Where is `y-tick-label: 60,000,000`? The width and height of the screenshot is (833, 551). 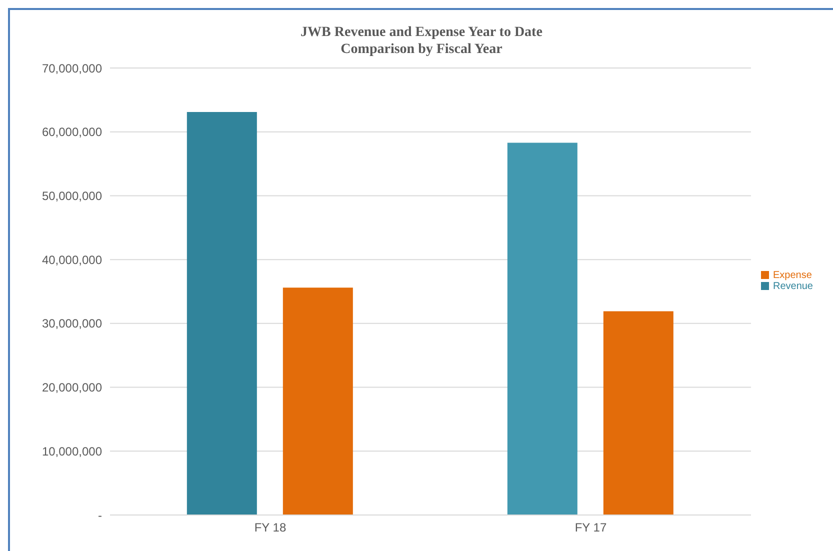
y-tick-label: 60,000,000 is located at coordinates (72, 132).